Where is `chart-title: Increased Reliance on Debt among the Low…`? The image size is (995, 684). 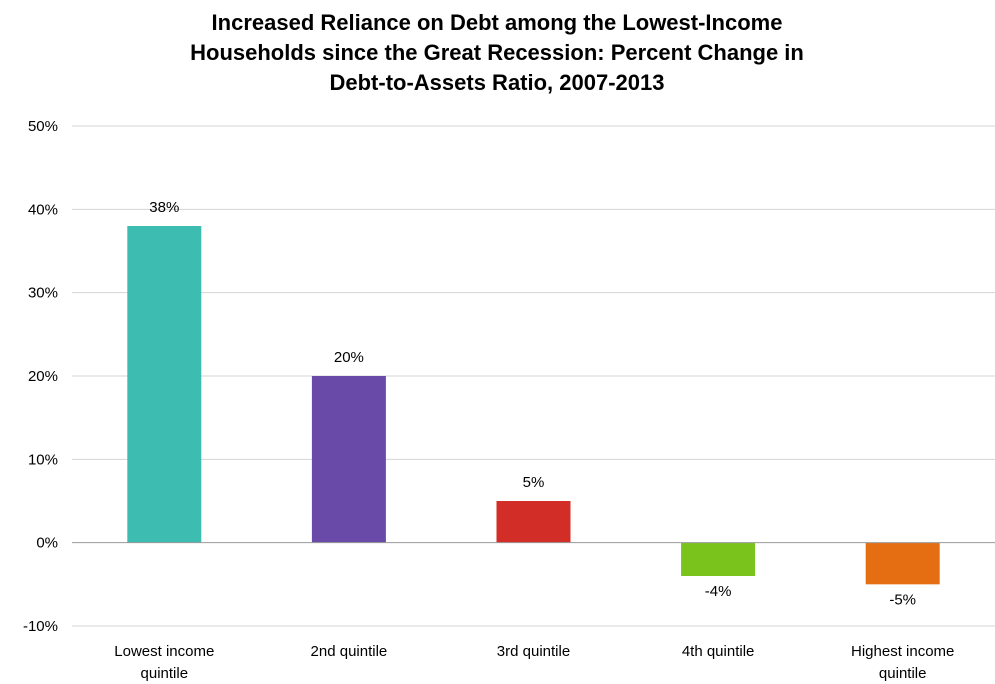
chart-title: Increased Reliance on Debt among the Low… is located at coordinates (497, 52).